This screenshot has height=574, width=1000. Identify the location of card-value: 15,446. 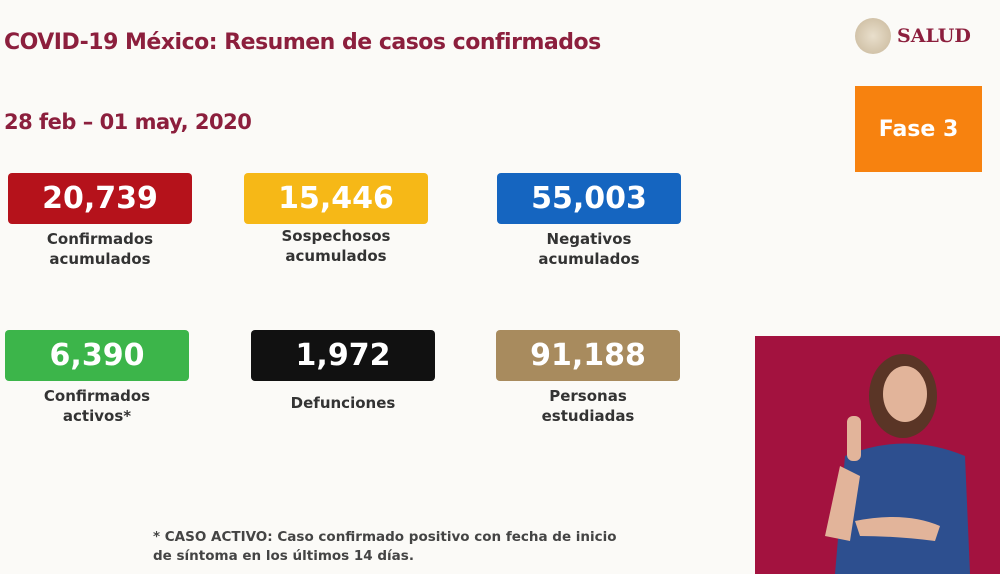
(336, 198).